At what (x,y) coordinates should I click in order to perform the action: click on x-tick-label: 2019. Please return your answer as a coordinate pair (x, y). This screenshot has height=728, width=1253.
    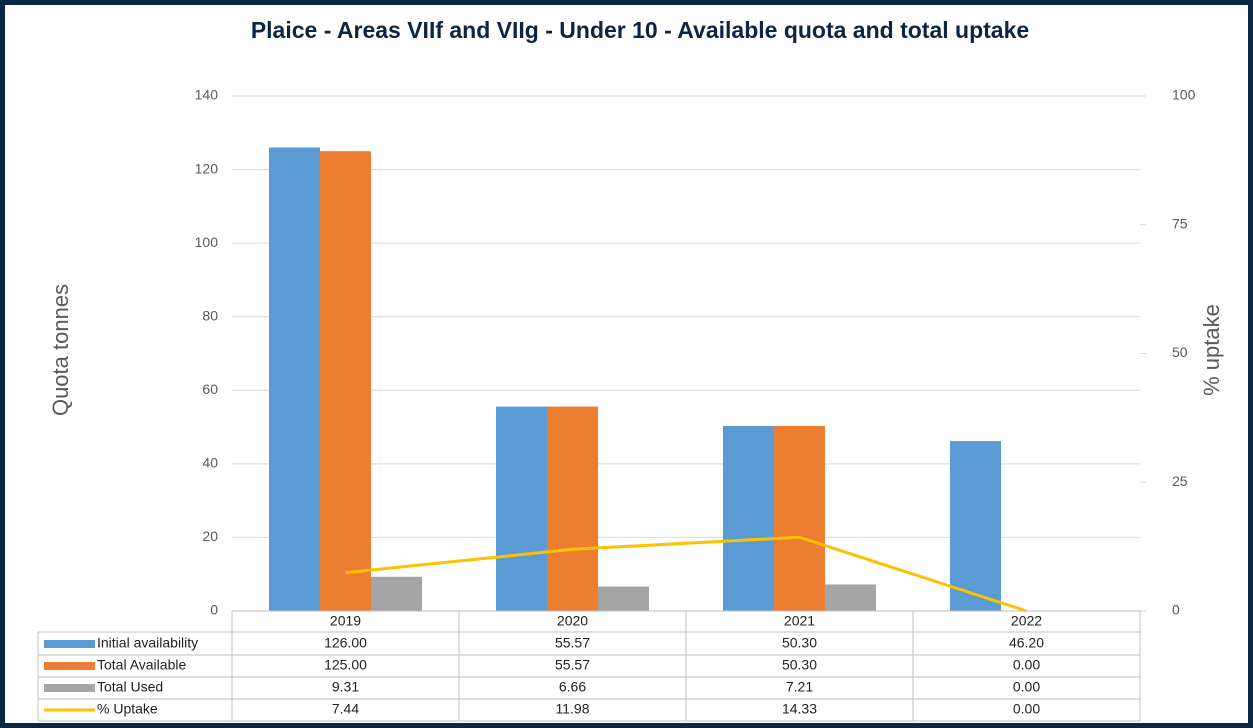
    Looking at the image, I should click on (345, 621).